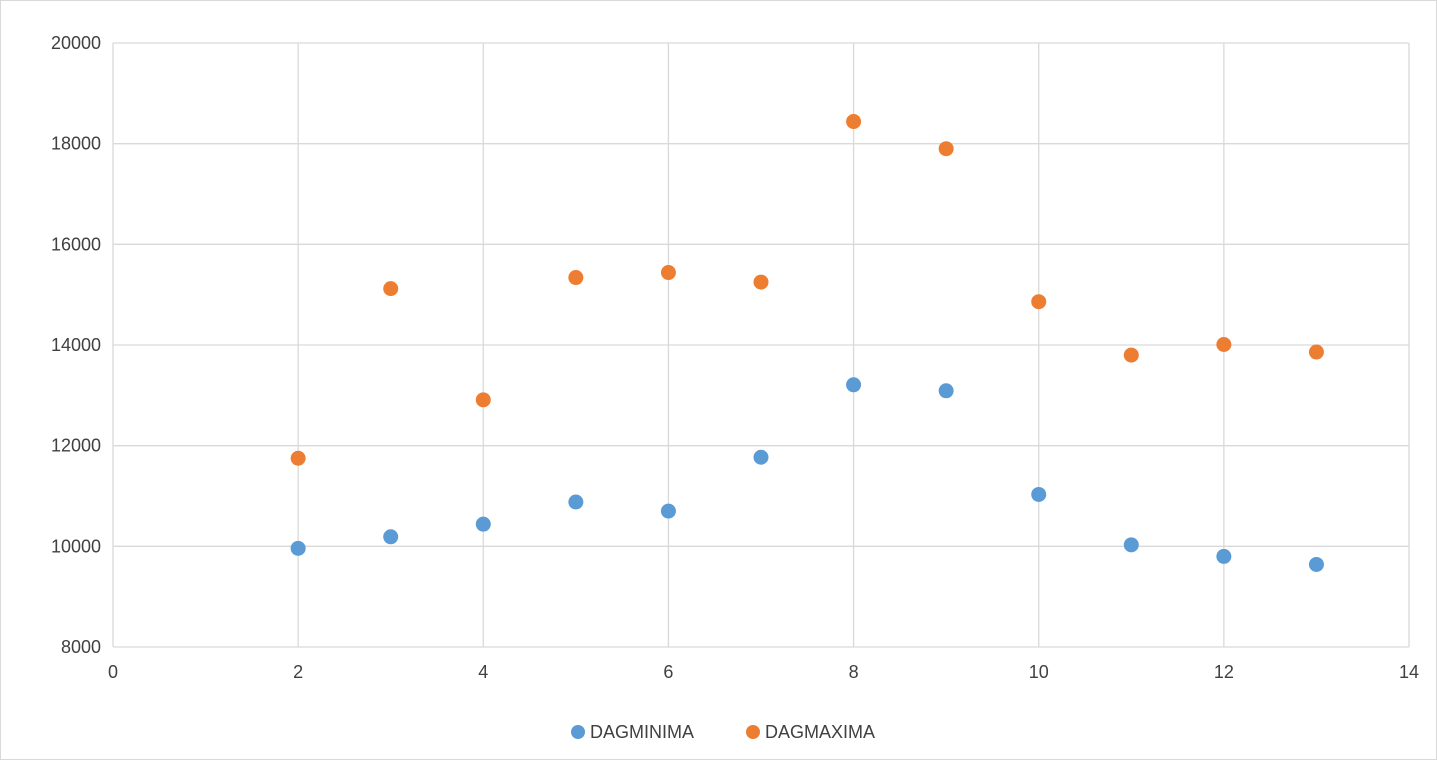  I want to click on x-tick-label: 10, so click(1039, 672).